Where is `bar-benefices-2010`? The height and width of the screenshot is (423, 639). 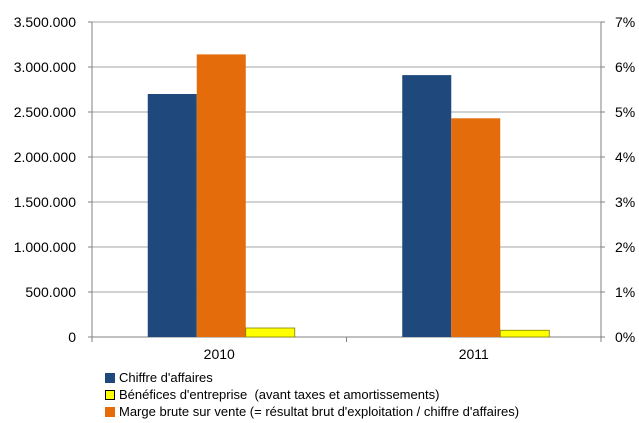 bar-benefices-2010 is located at coordinates (270, 332).